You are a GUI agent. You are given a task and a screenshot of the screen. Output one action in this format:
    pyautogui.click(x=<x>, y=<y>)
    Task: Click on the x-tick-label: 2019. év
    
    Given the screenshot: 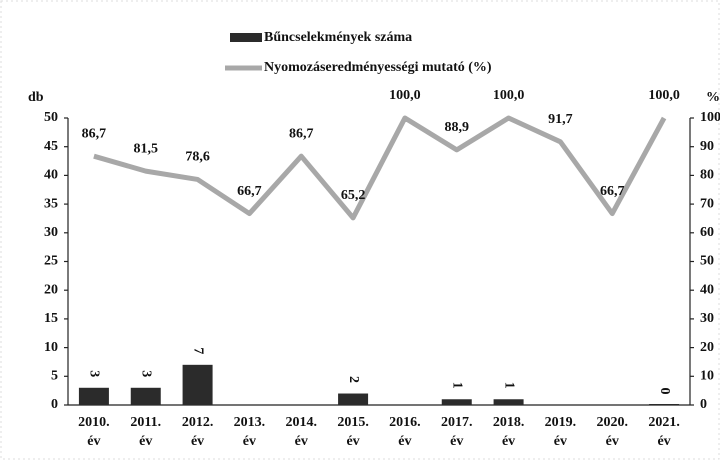 What is the action you would take?
    pyautogui.click(x=561, y=432)
    